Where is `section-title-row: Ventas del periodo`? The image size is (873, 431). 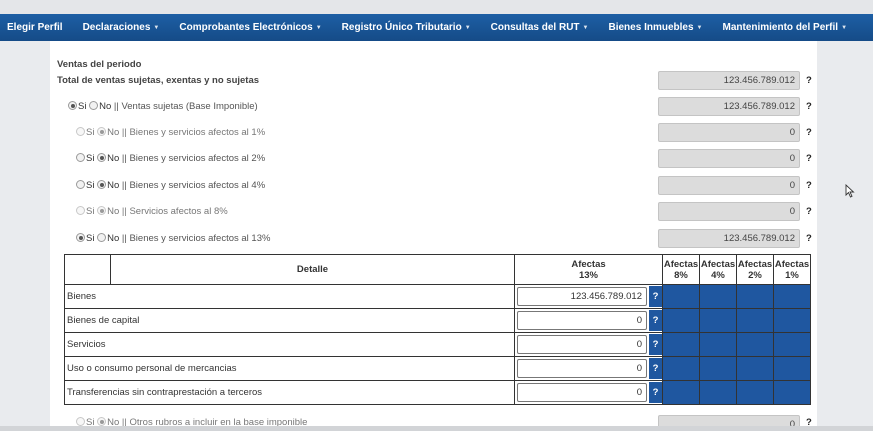
section-title-row: Ventas del periodo is located at coordinates (433, 65).